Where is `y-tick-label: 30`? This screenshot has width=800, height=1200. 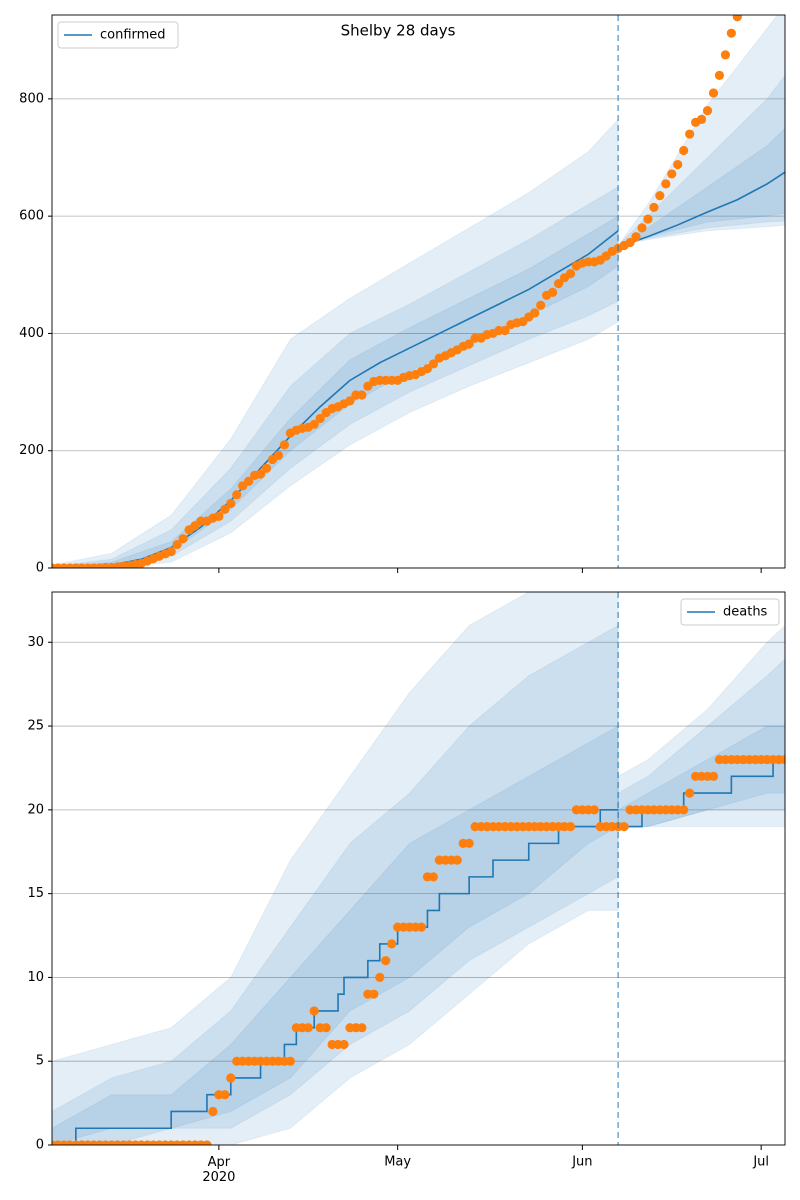
y-tick-label: 30 is located at coordinates (35, 642).